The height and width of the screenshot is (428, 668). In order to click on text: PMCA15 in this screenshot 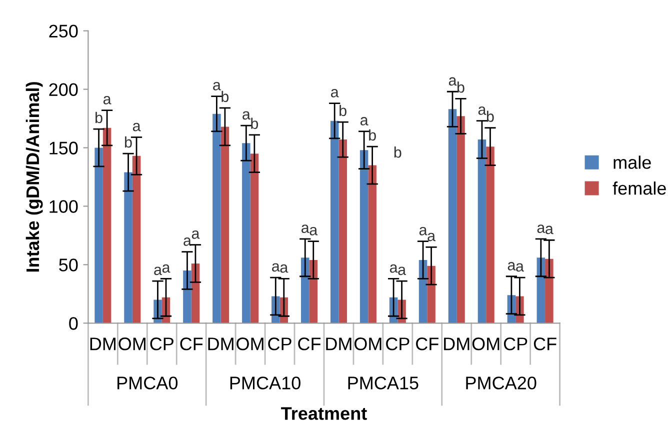, I will do `click(383, 383)`.